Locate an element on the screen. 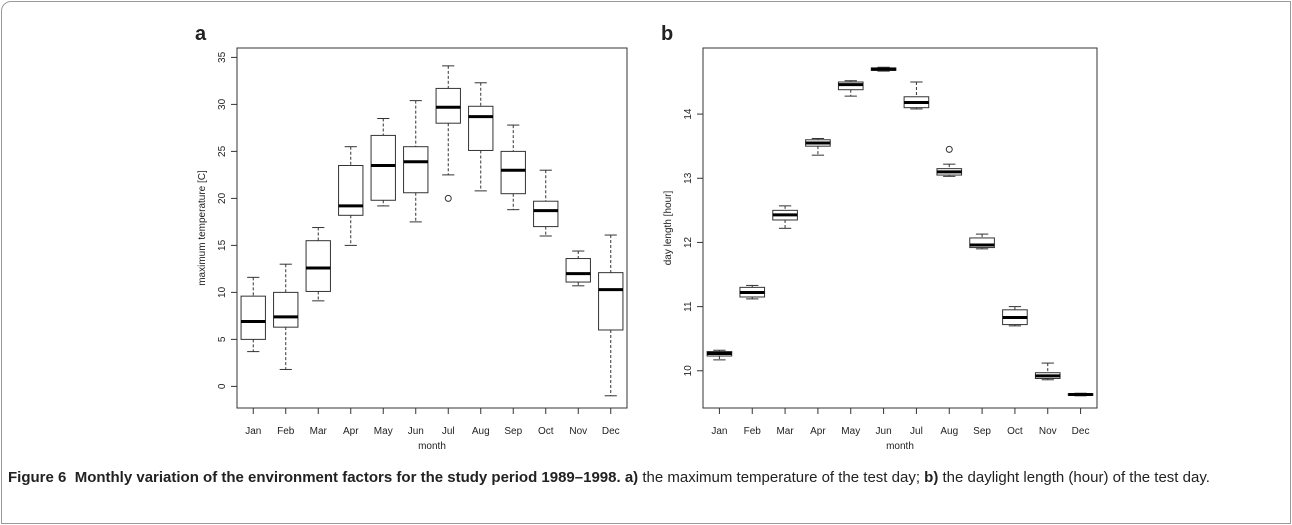 This screenshot has width=1292, height=525. part-label: a) is located at coordinates (631, 477).